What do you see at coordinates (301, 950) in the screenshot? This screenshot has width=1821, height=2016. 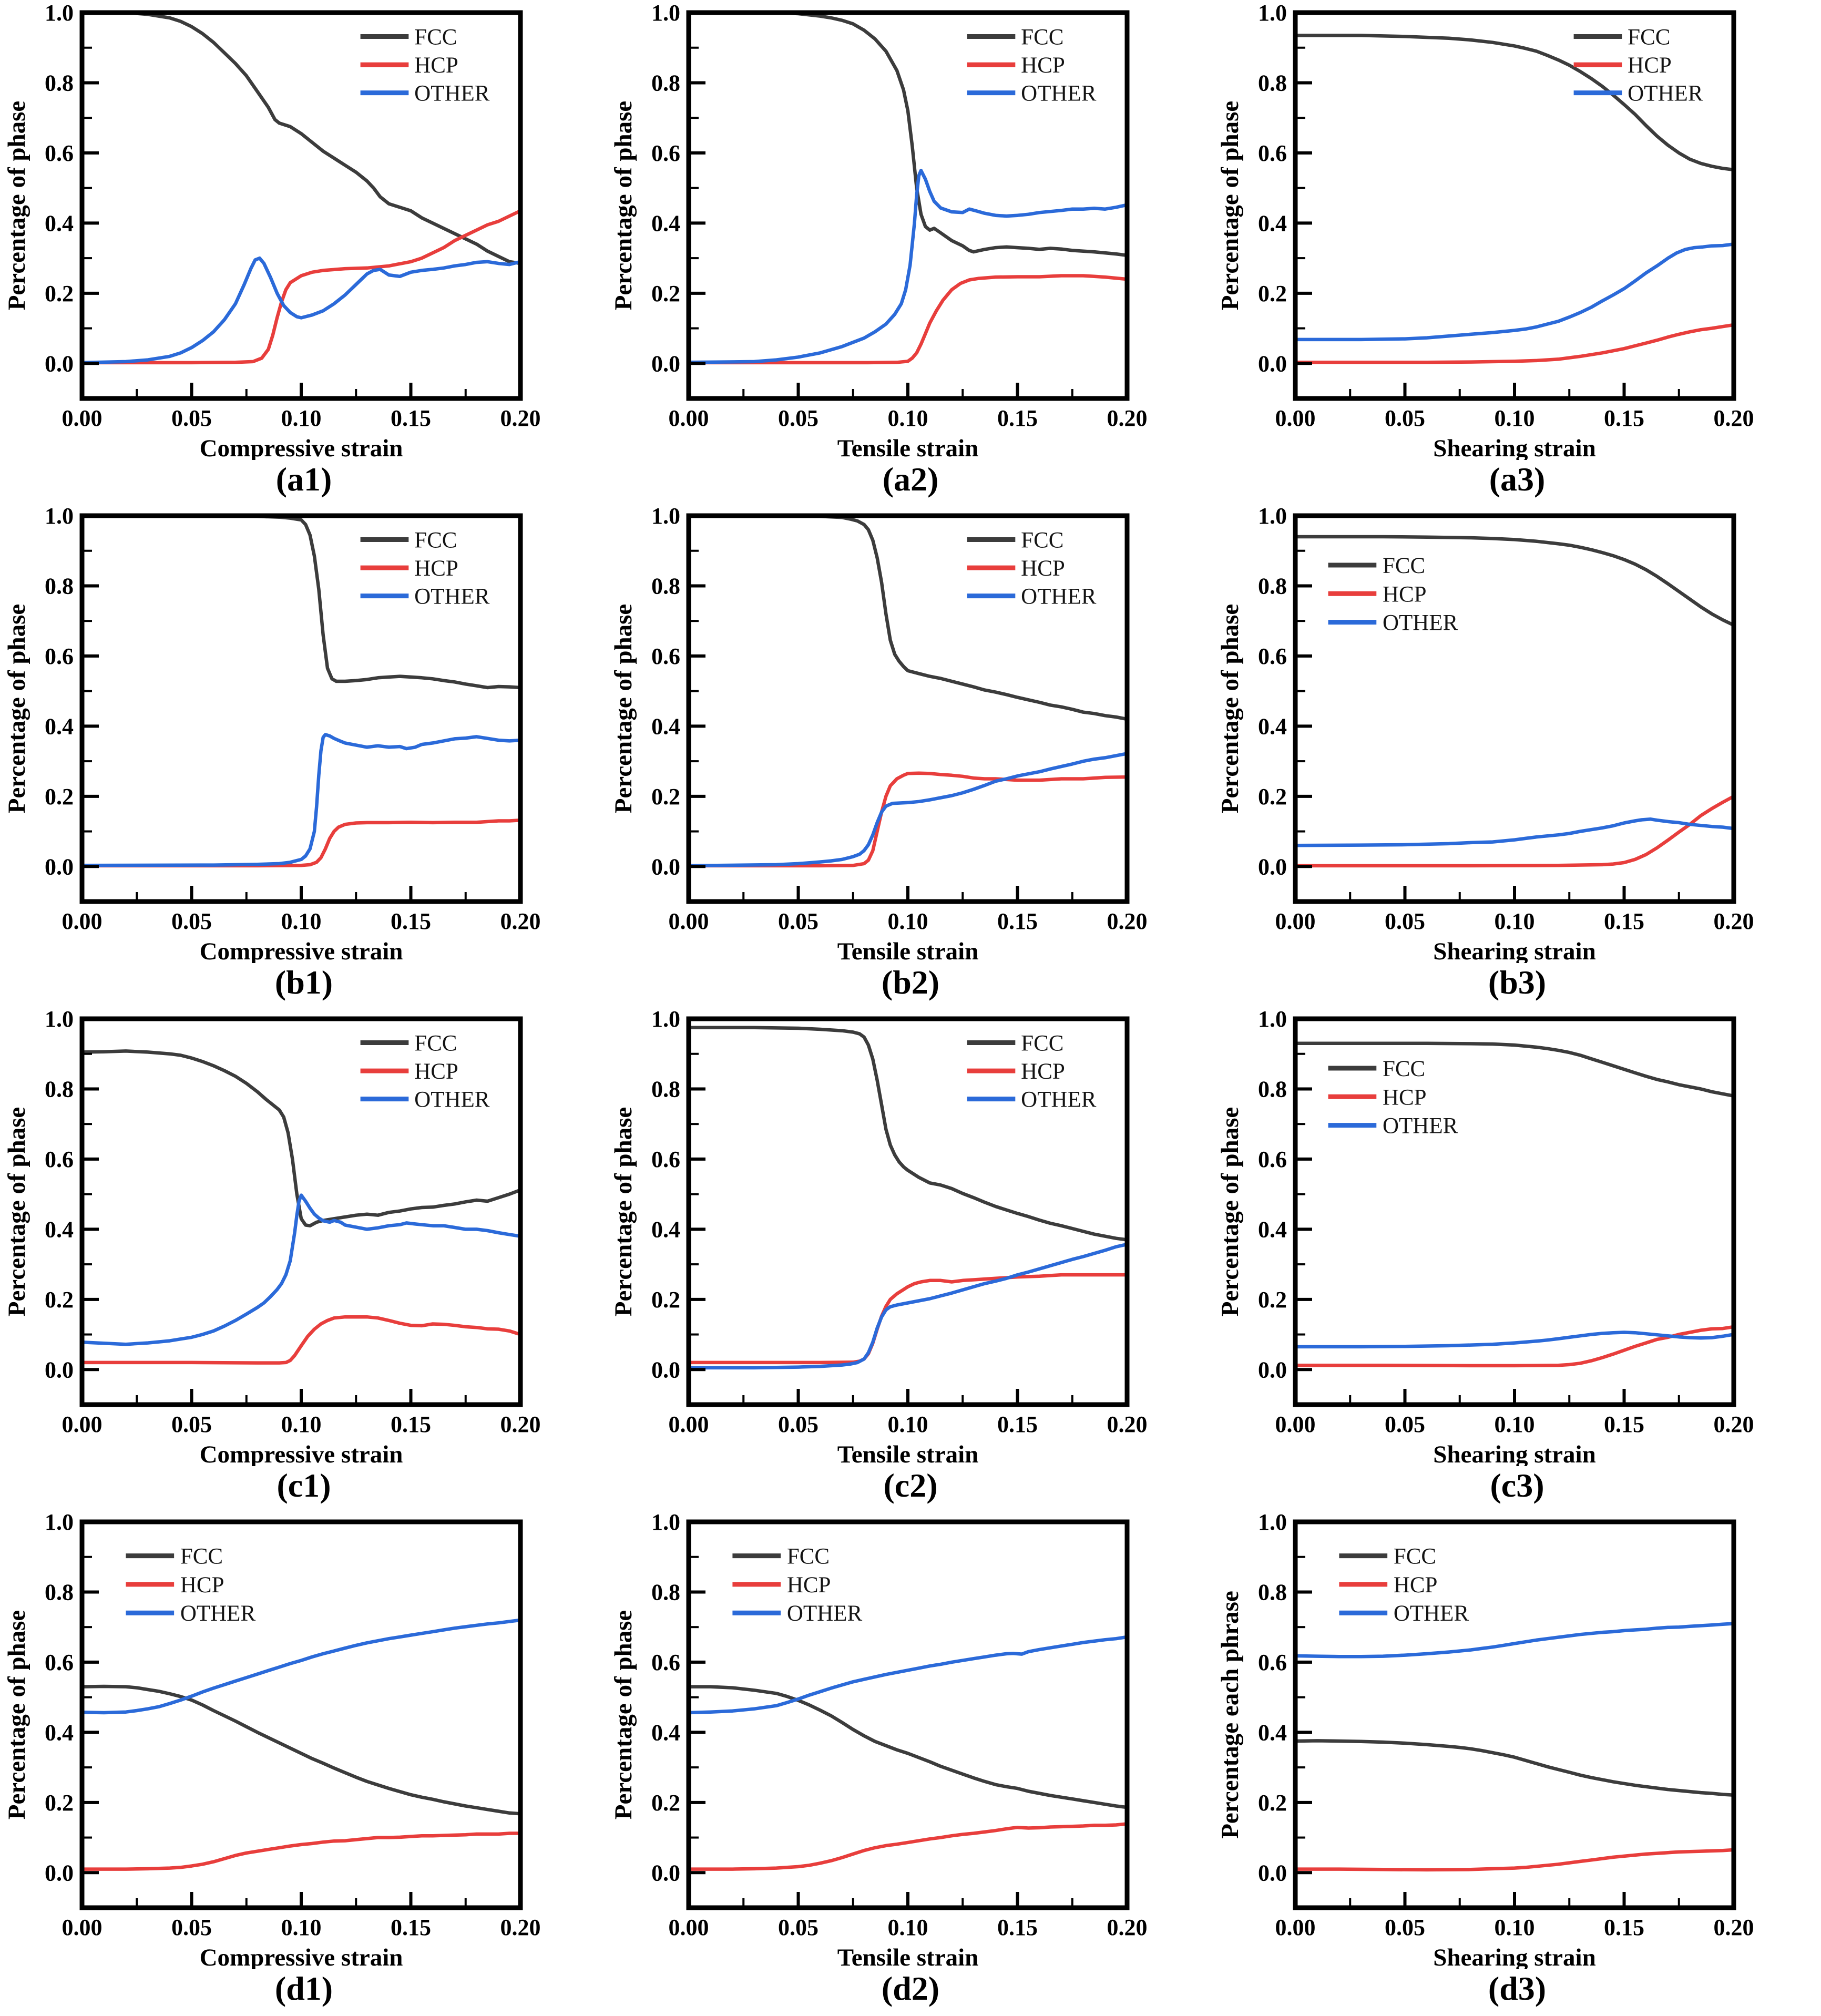 I see `x-axis-label: Compressive strain` at bounding box center [301, 950].